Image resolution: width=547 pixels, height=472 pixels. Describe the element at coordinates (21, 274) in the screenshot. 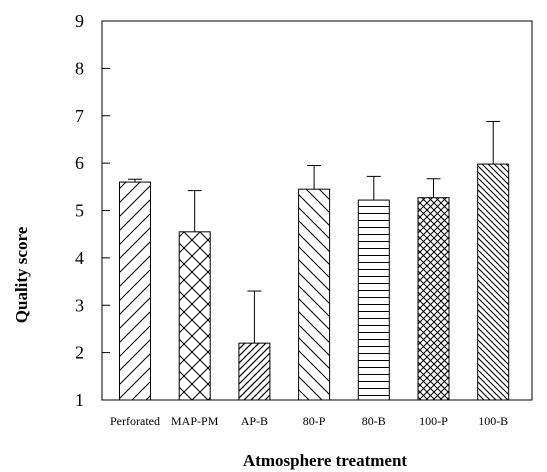

I see `y-axis-label: Quality score` at that location.